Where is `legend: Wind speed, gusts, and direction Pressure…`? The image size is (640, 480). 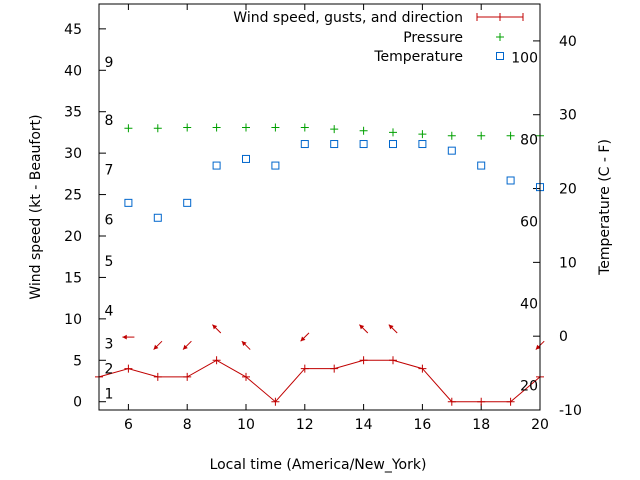 legend: Wind speed, gusts, and direction Pressure… is located at coordinates (378, 37).